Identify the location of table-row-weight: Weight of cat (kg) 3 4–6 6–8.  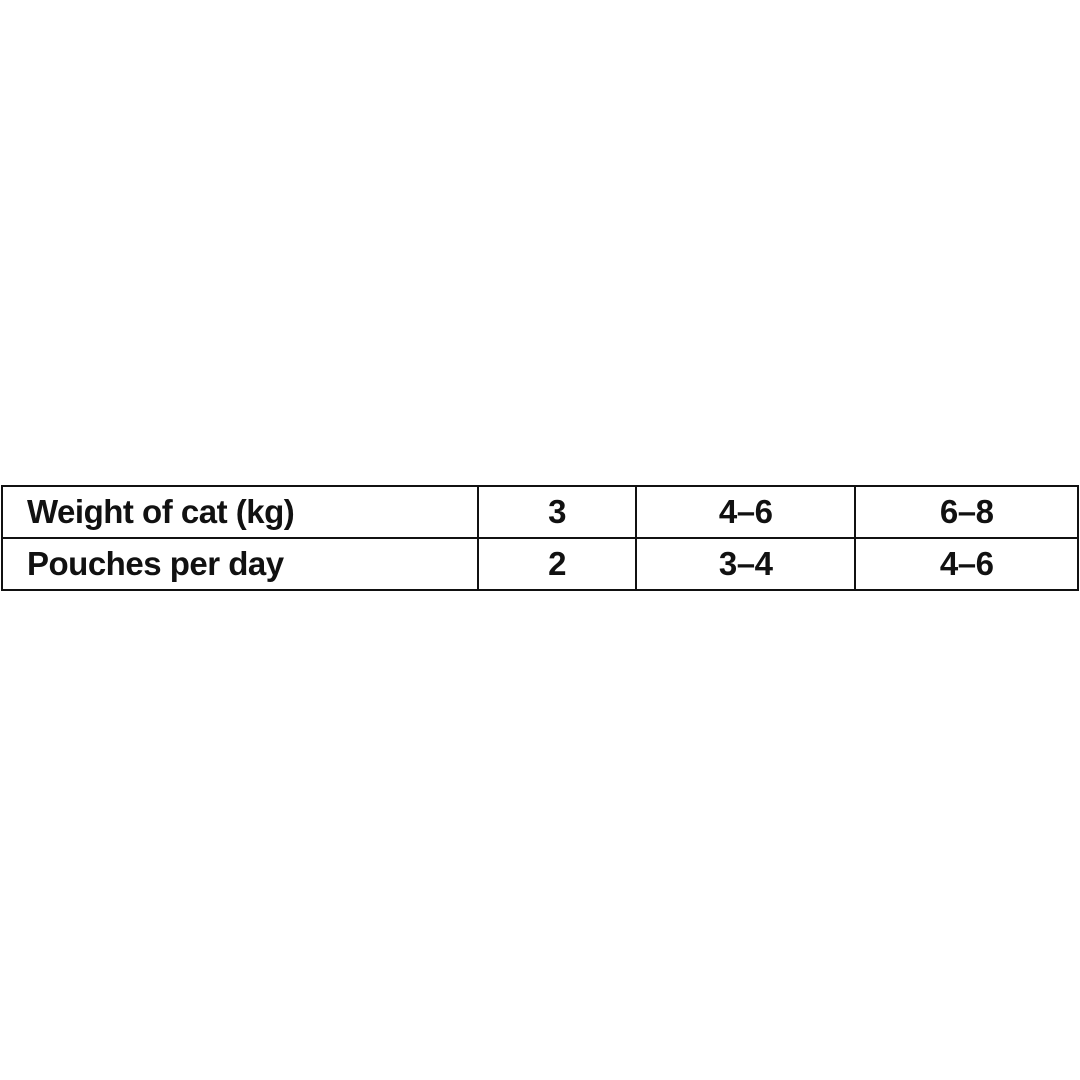
(539, 512).